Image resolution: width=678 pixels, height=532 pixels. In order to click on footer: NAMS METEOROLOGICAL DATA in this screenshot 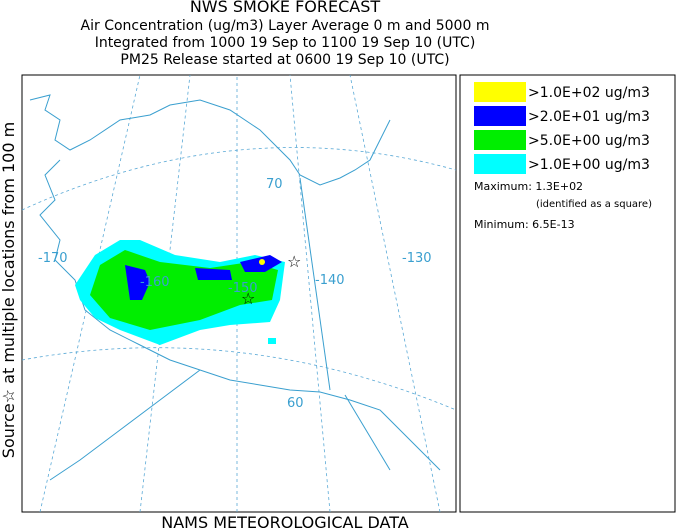, I will do `click(285, 522)`.